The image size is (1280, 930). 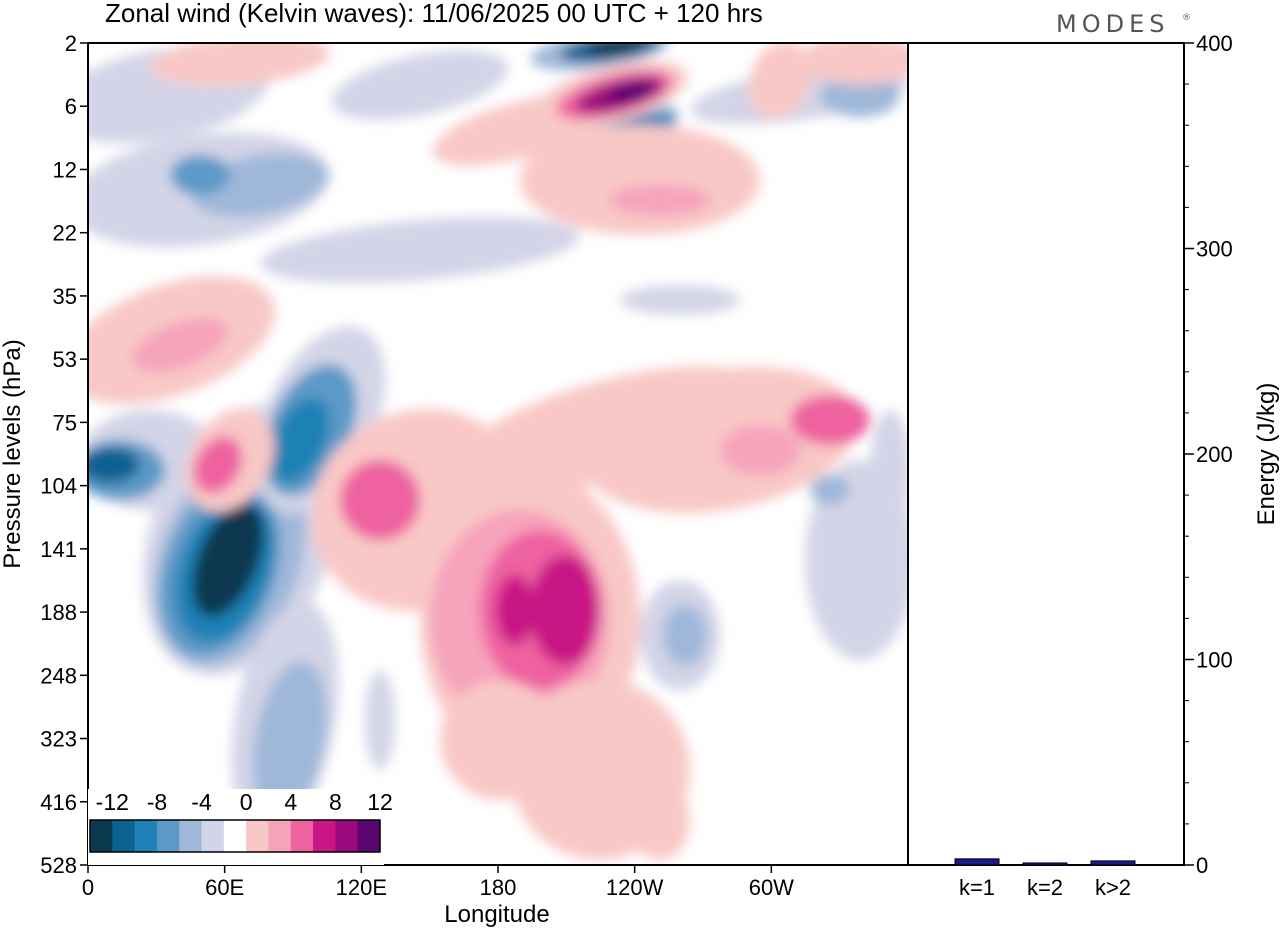 I want to click on x-tick-label: 60E, so click(x=224, y=887).